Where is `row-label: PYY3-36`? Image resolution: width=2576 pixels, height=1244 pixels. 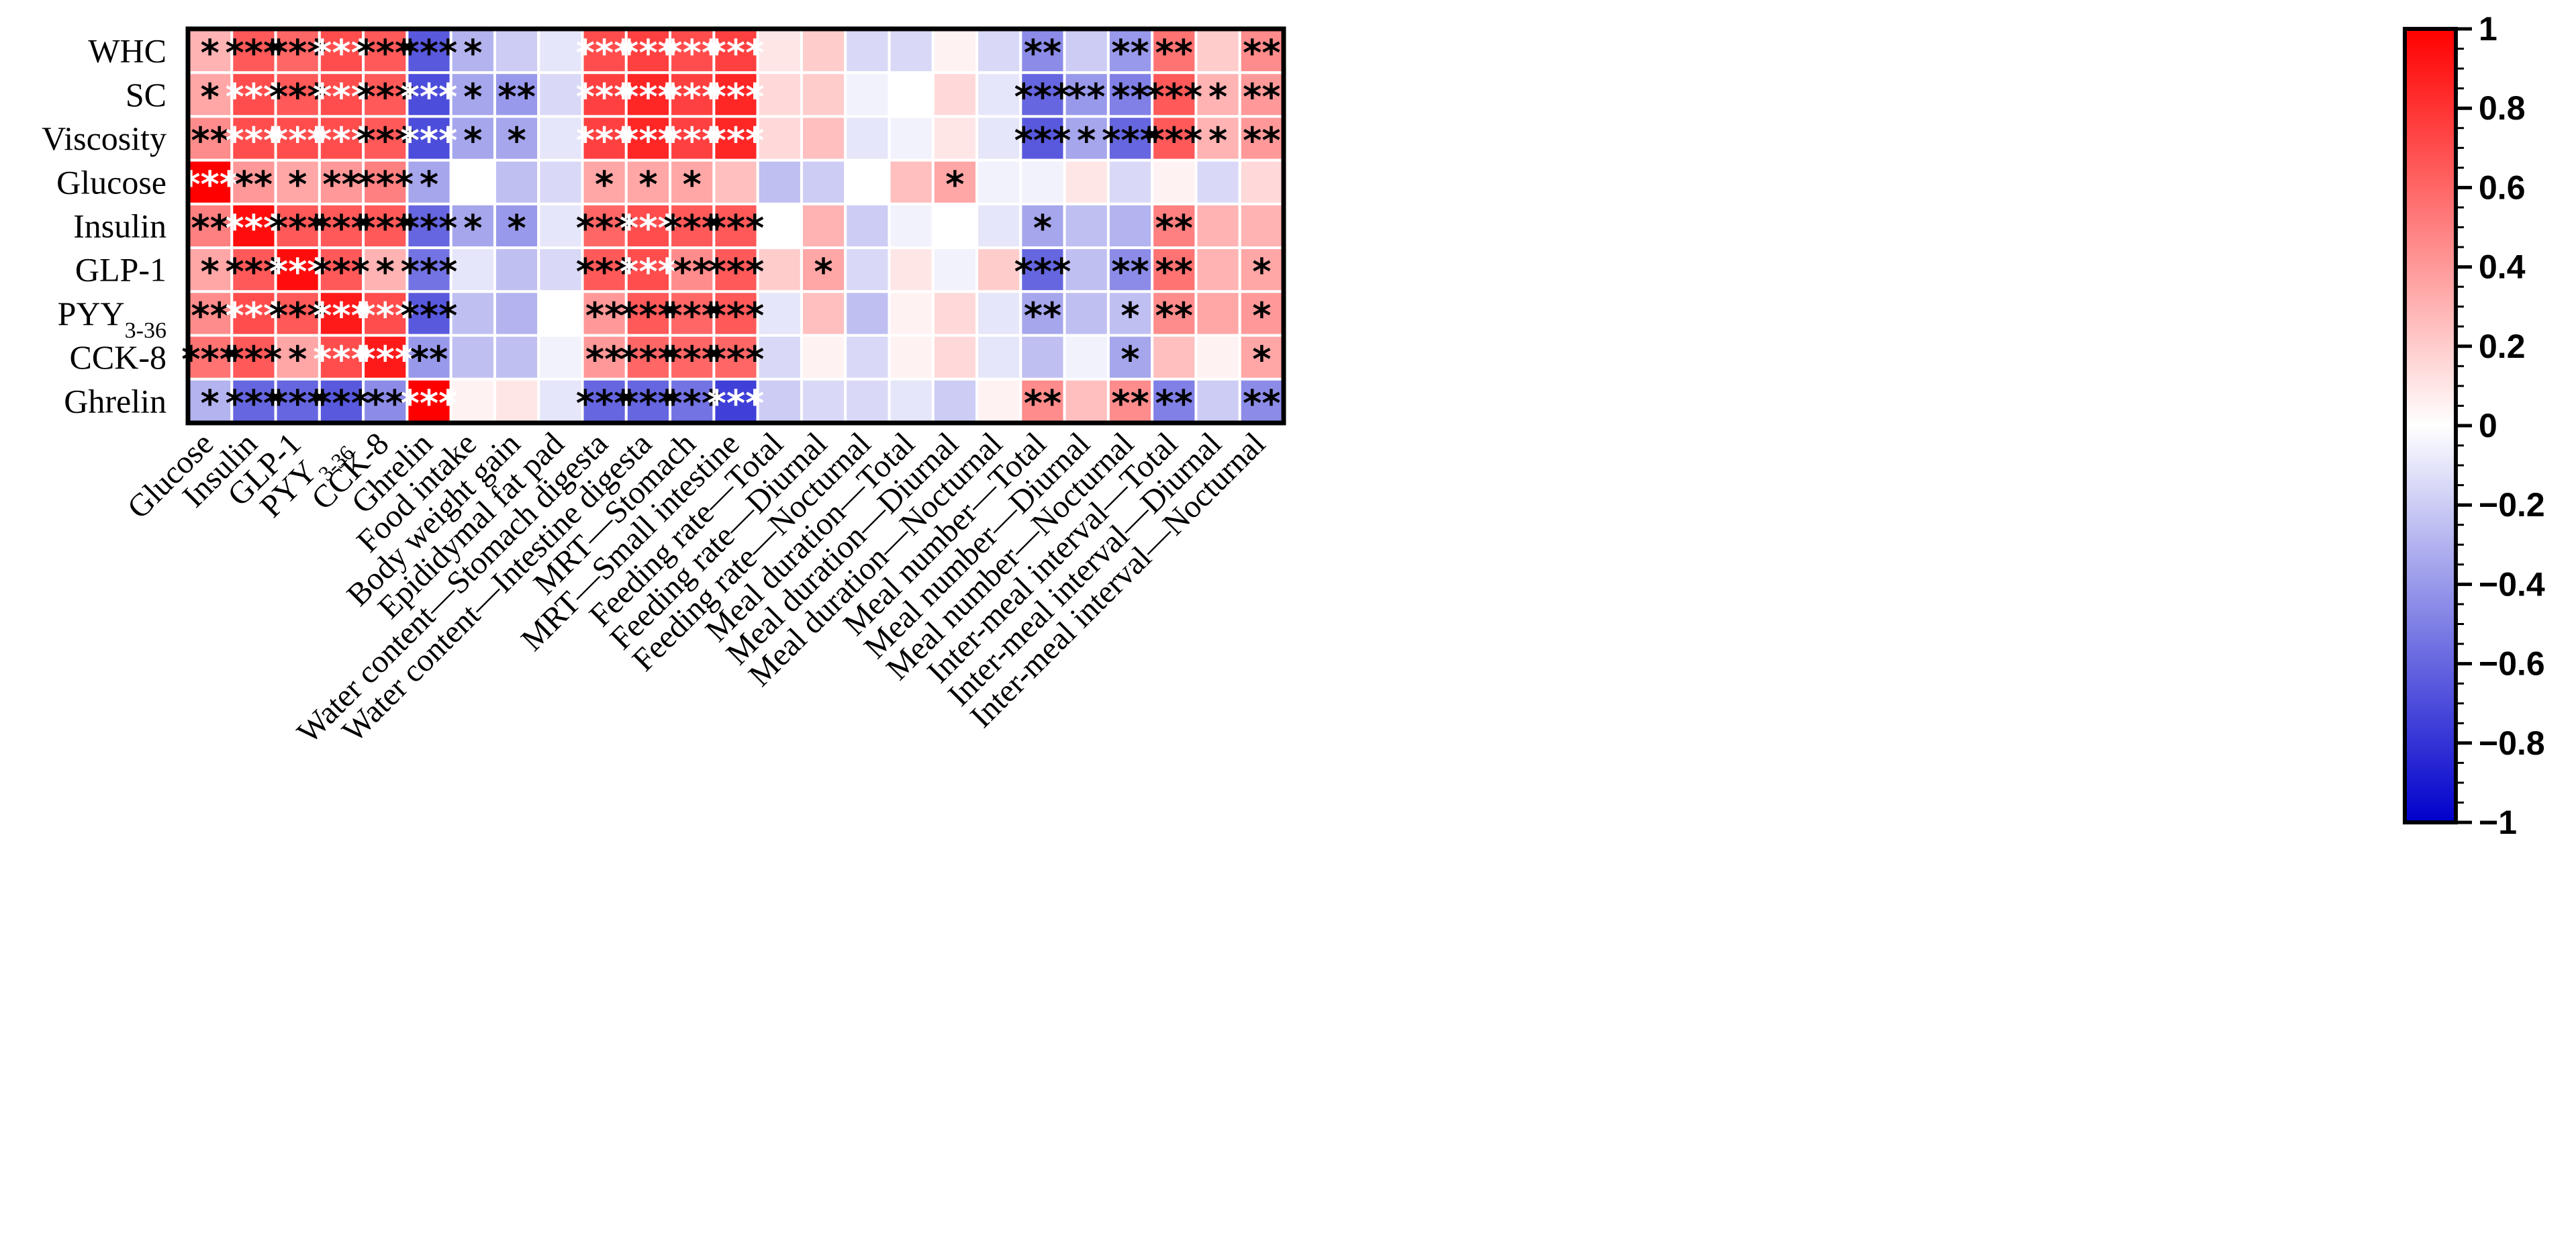 row-label: PYY3-36 is located at coordinates (112, 319).